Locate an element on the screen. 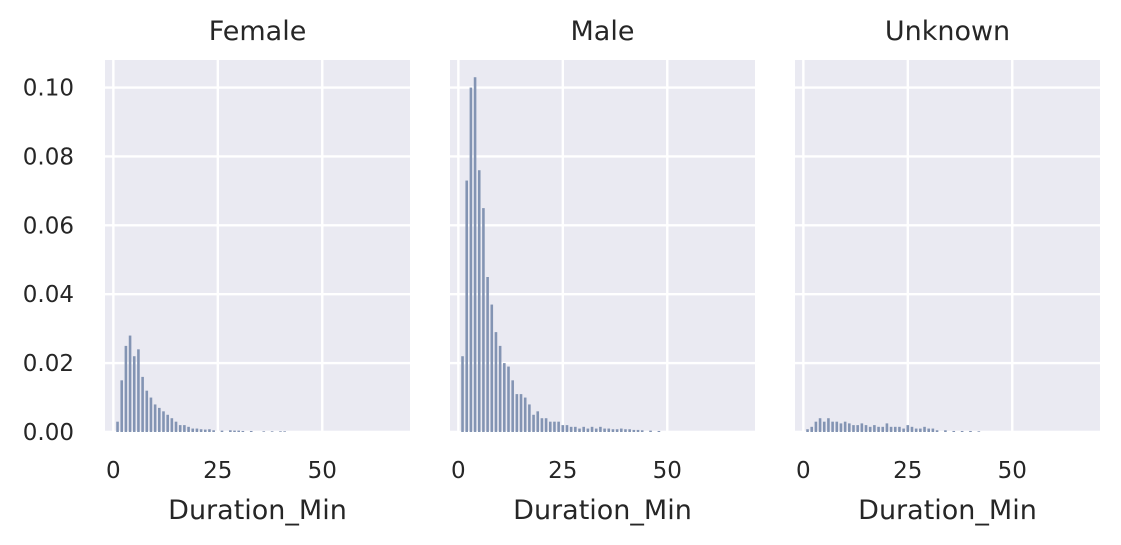 The height and width of the screenshot is (545, 1121). panel-title: Unknown is located at coordinates (947, 31).